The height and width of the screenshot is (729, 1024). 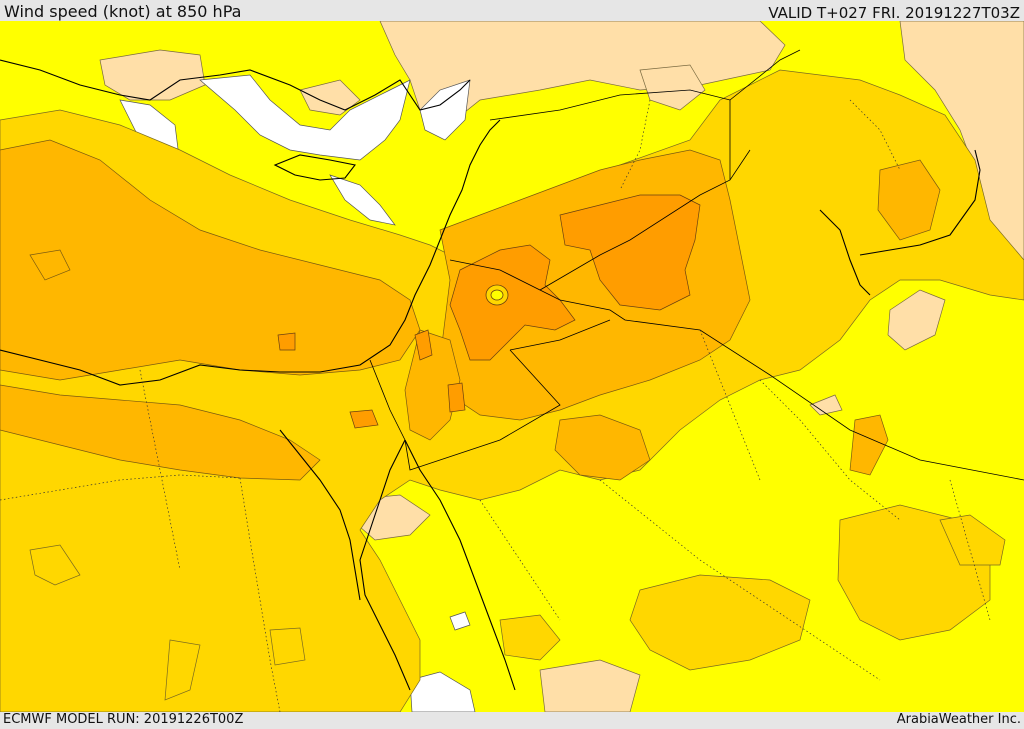 What do you see at coordinates (894, 13) in the screenshot?
I see `valid-time: VALID T+027 FRI. 20191227T03Z` at bounding box center [894, 13].